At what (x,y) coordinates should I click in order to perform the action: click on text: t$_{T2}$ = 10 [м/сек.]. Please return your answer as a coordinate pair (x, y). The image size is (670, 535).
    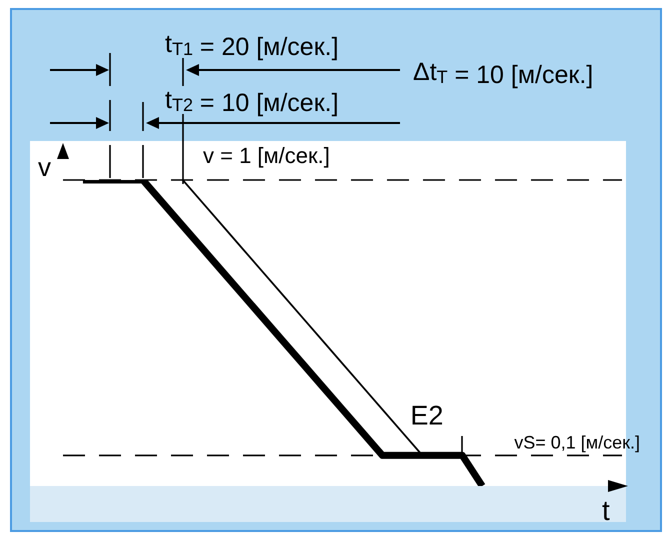
    Looking at the image, I should click on (252, 101).